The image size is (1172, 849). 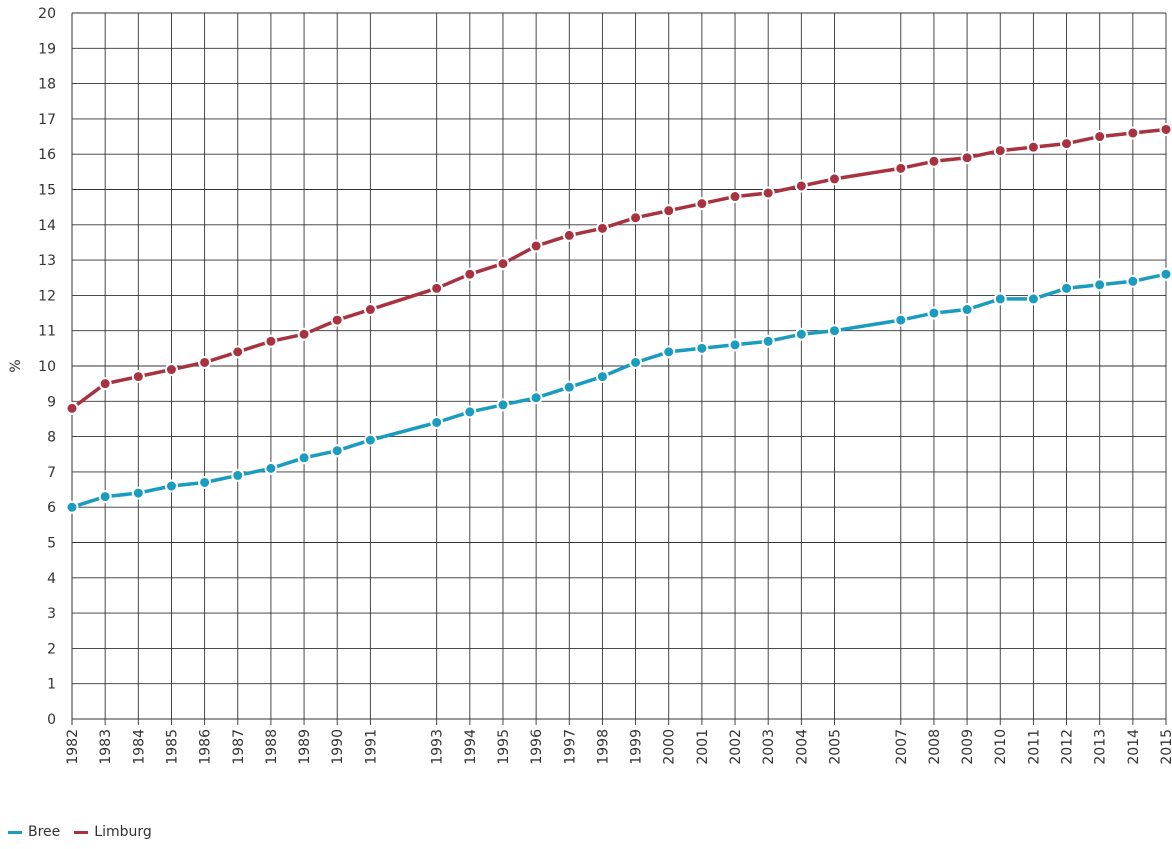 What do you see at coordinates (51, 685) in the screenshot?
I see `y-tick-label: 1` at bounding box center [51, 685].